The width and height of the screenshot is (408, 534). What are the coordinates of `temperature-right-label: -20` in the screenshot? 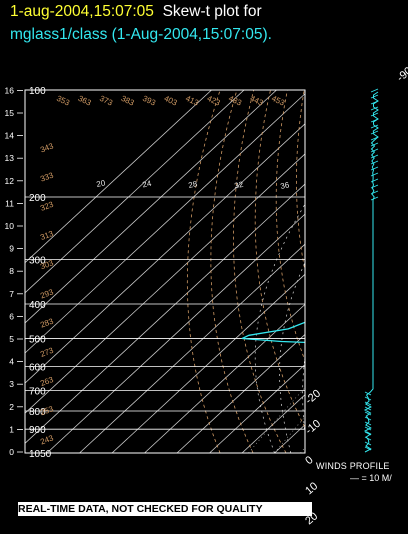 It's located at (313, 397).